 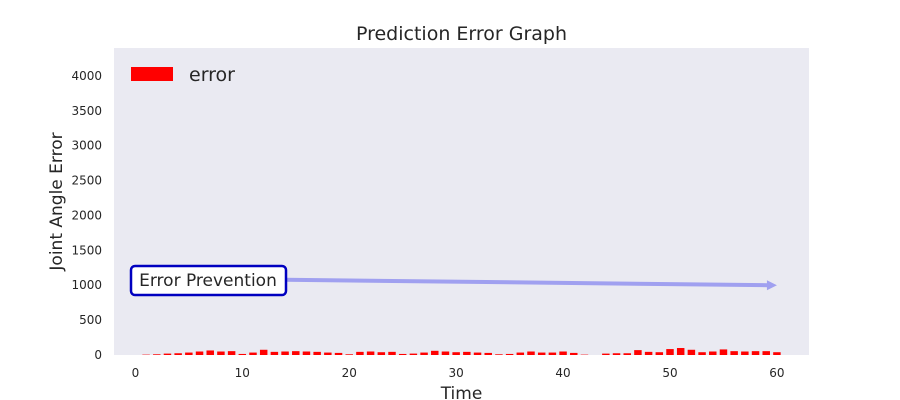 I want to click on y-tick-label: 1000, so click(x=86, y=285).